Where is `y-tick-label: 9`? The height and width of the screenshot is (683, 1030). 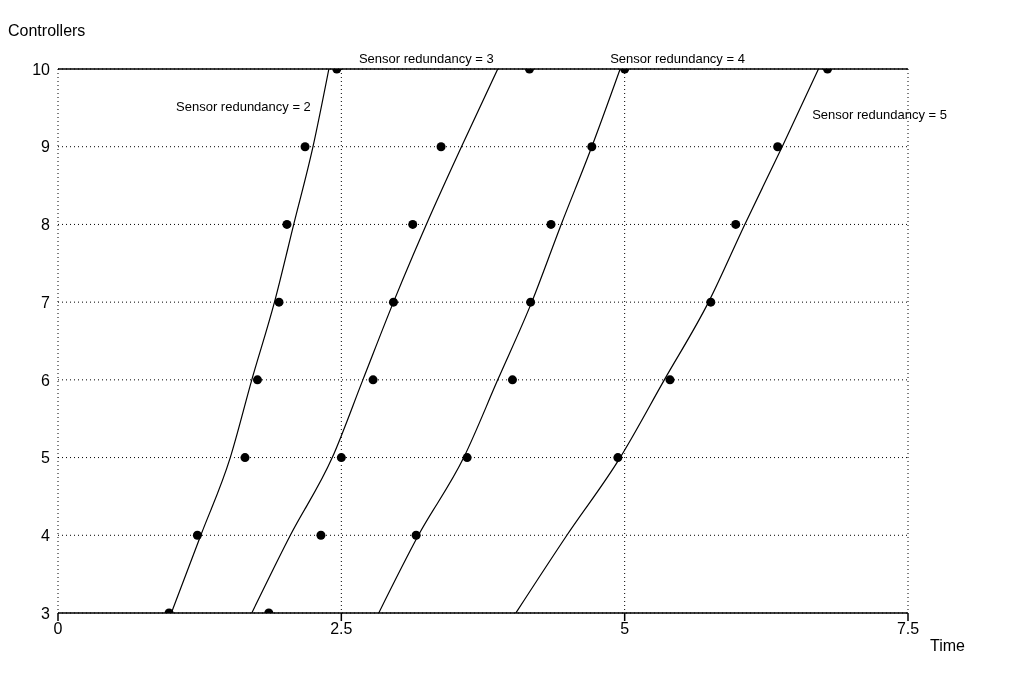
y-tick-label: 9 is located at coordinates (46, 147).